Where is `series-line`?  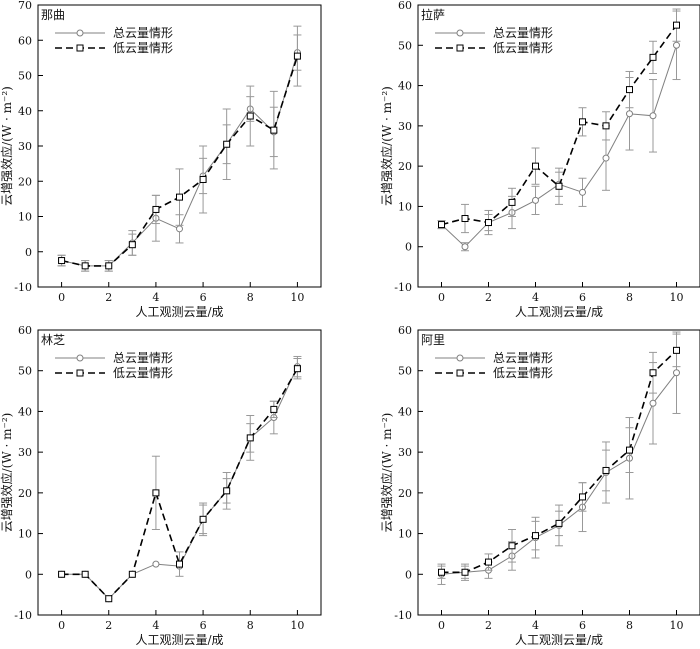 series-line is located at coordinates (180, 484).